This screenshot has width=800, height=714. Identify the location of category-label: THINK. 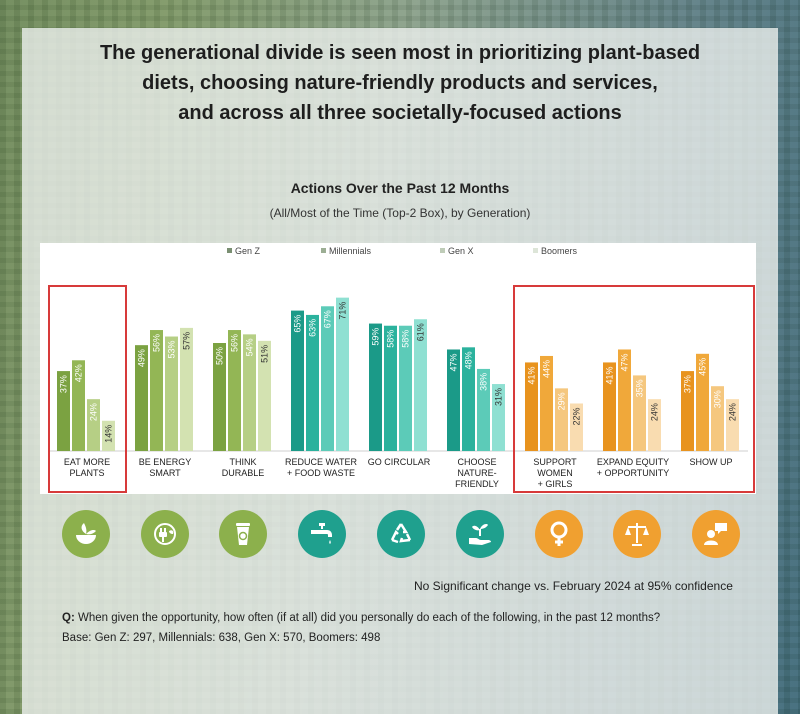
(243, 462).